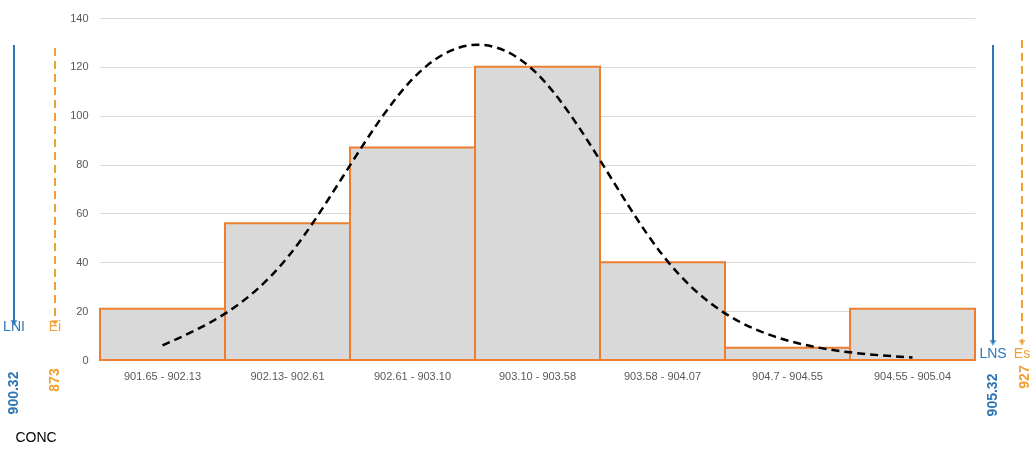  I want to click on text: 900.32, so click(13, 393).